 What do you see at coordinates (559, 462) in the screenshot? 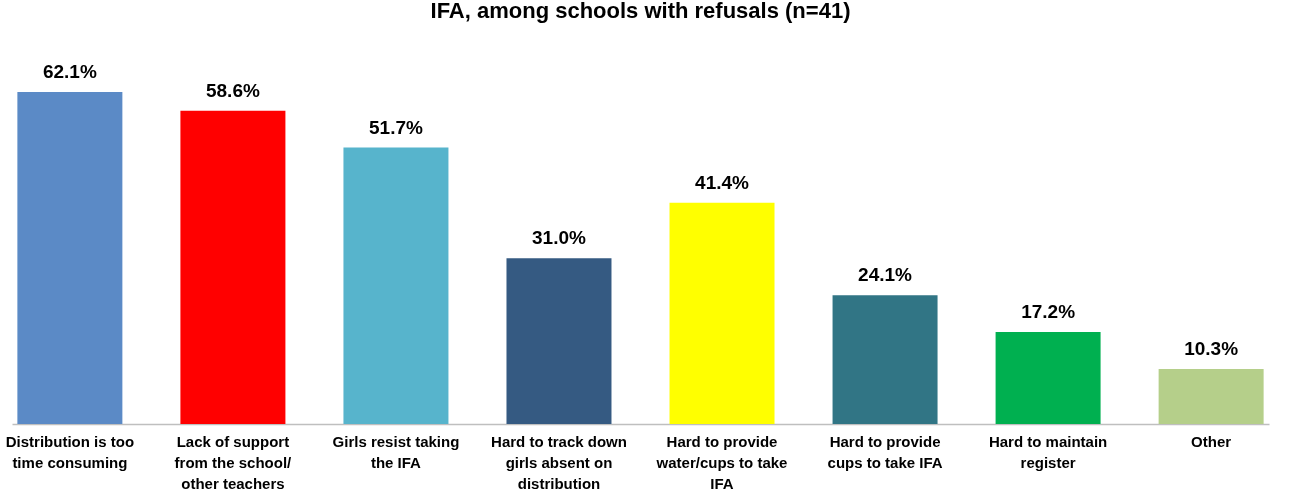
I see `x-tick-label: Hard to track down girls absent on distribution` at bounding box center [559, 462].